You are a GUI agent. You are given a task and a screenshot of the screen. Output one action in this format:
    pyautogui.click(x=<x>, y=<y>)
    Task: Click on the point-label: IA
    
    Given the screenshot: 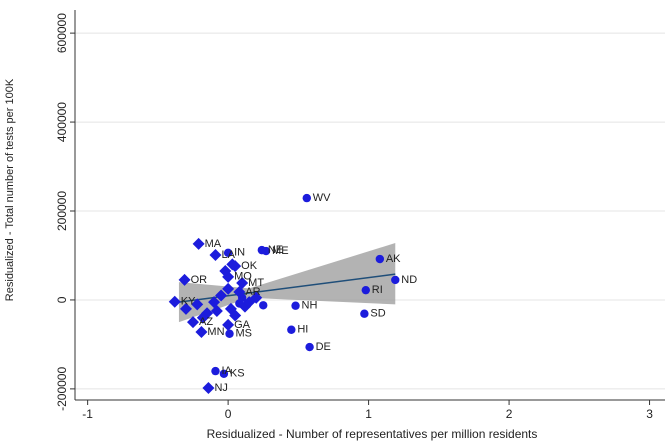 What is the action you would take?
    pyautogui.click(x=226, y=371)
    